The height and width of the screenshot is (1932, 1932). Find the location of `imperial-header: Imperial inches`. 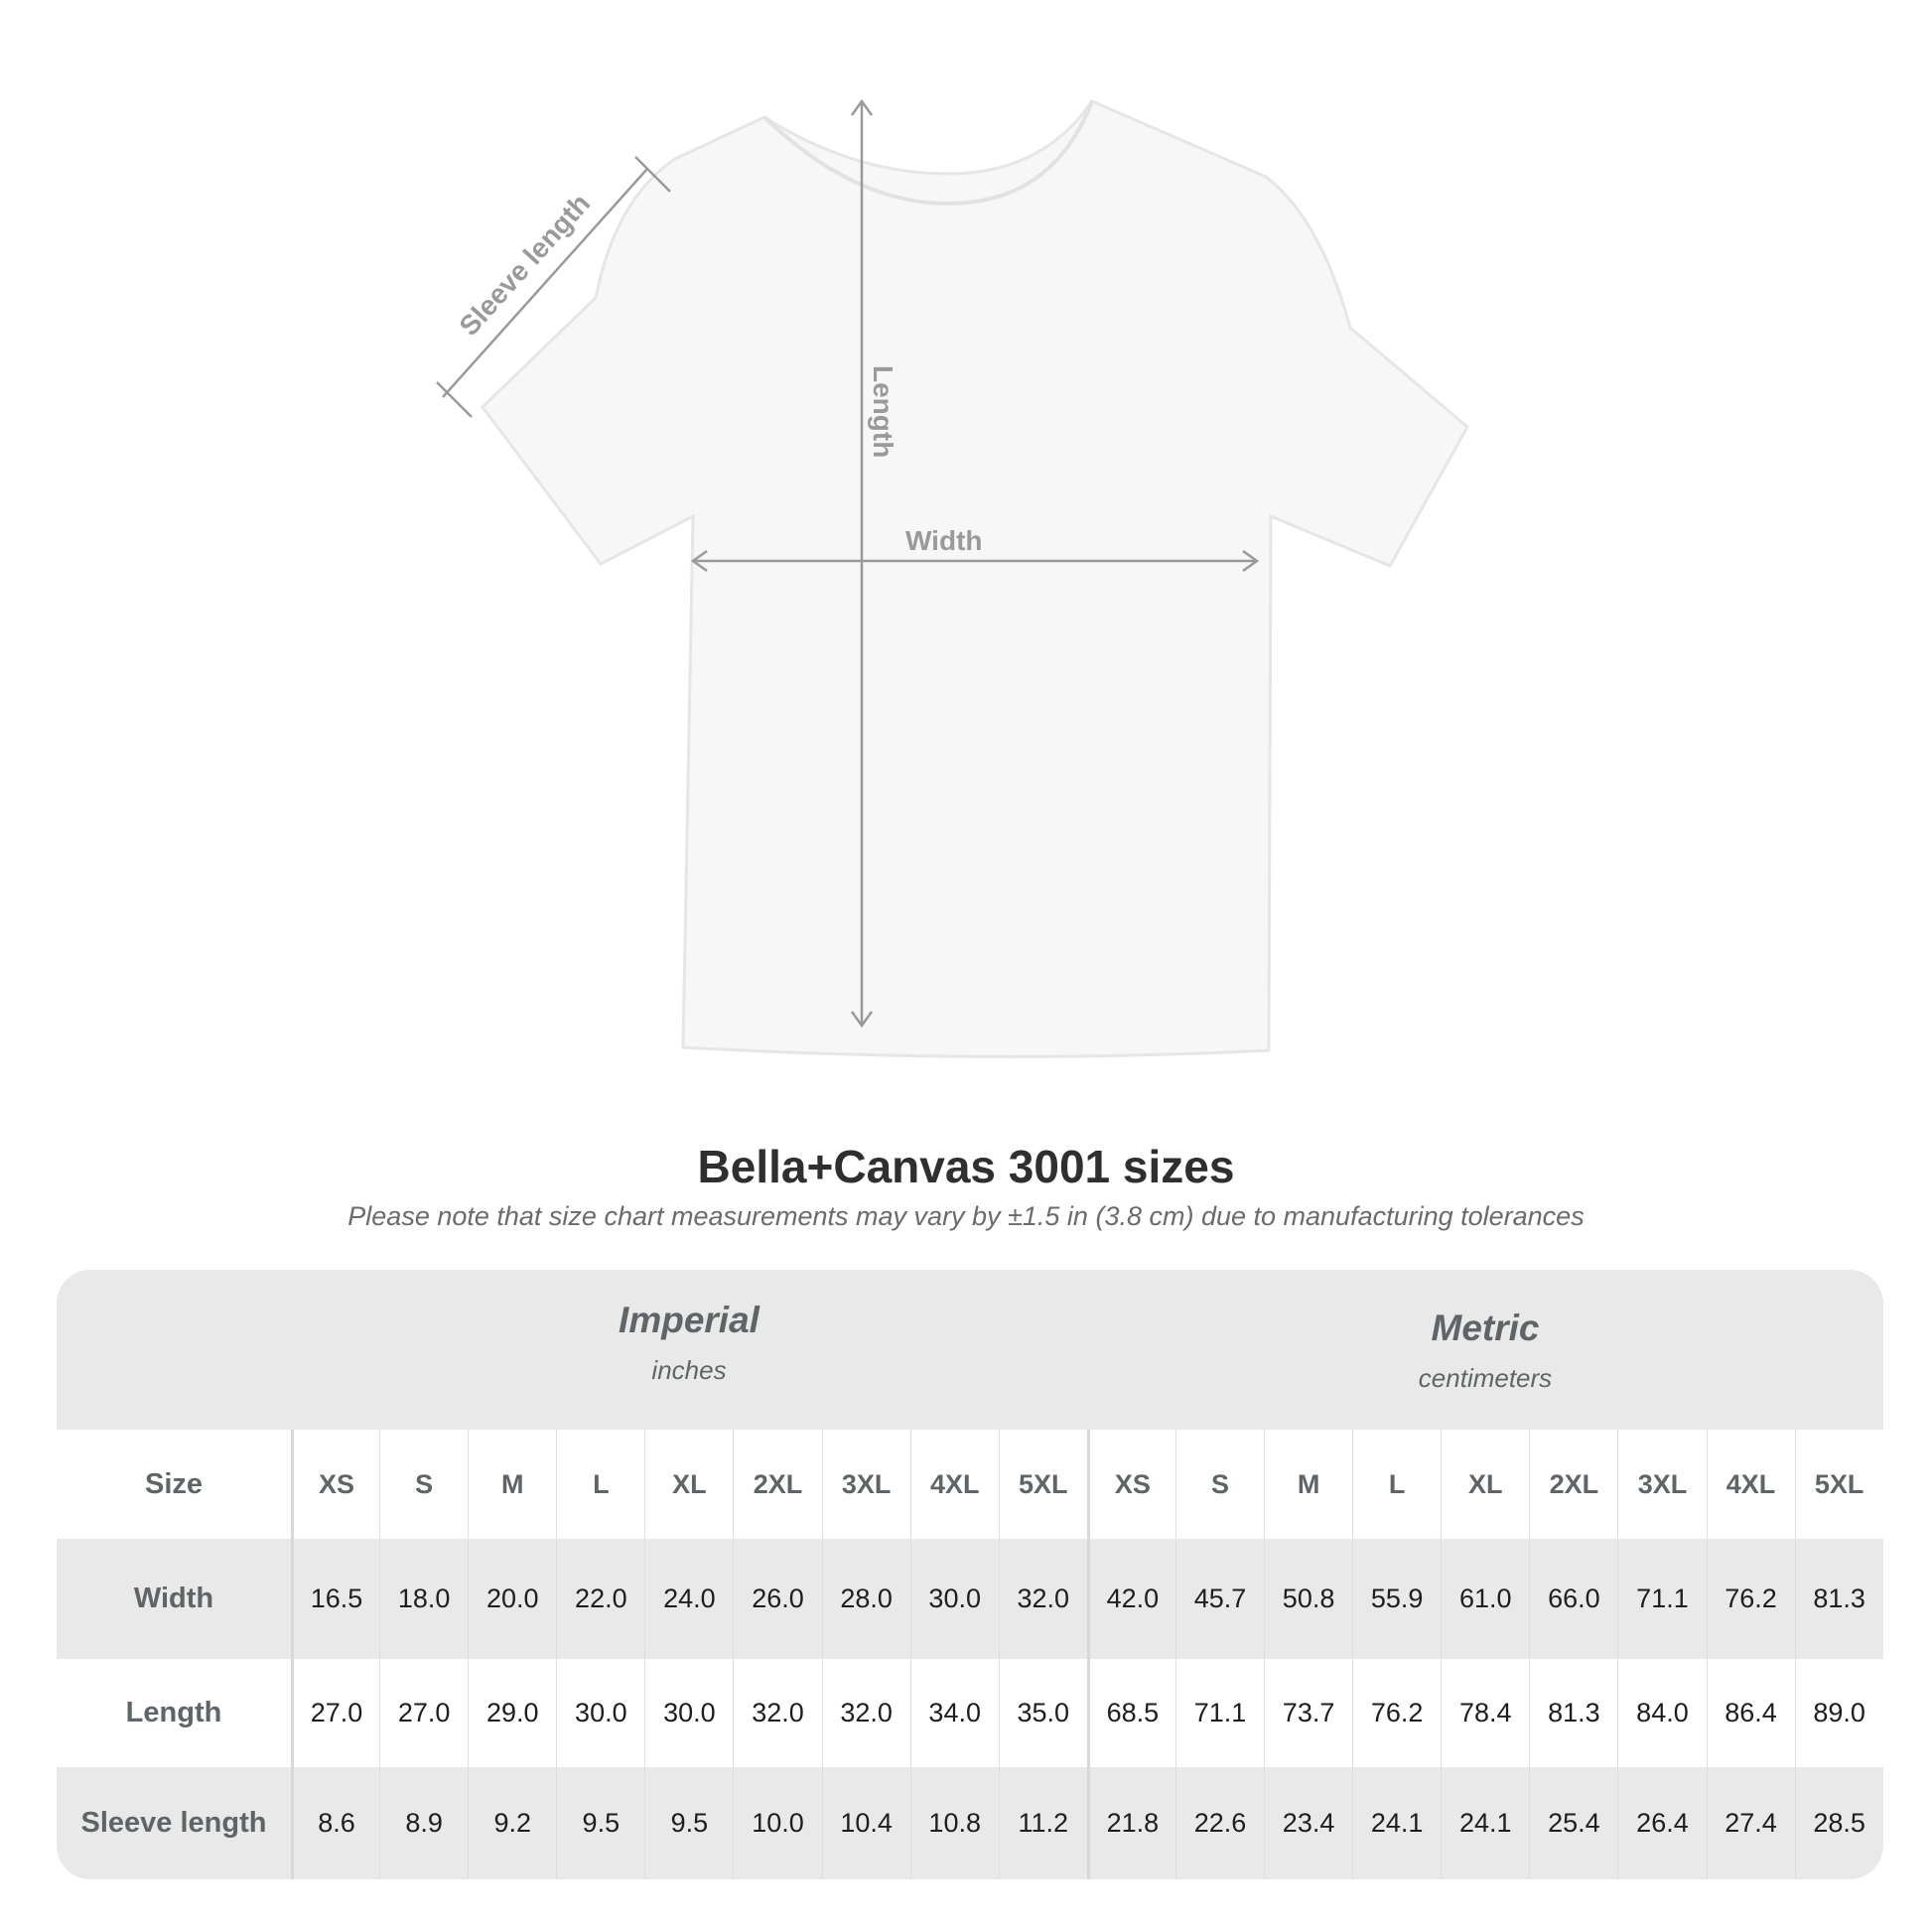

imperial-header: Imperial inches is located at coordinates (689, 1343).